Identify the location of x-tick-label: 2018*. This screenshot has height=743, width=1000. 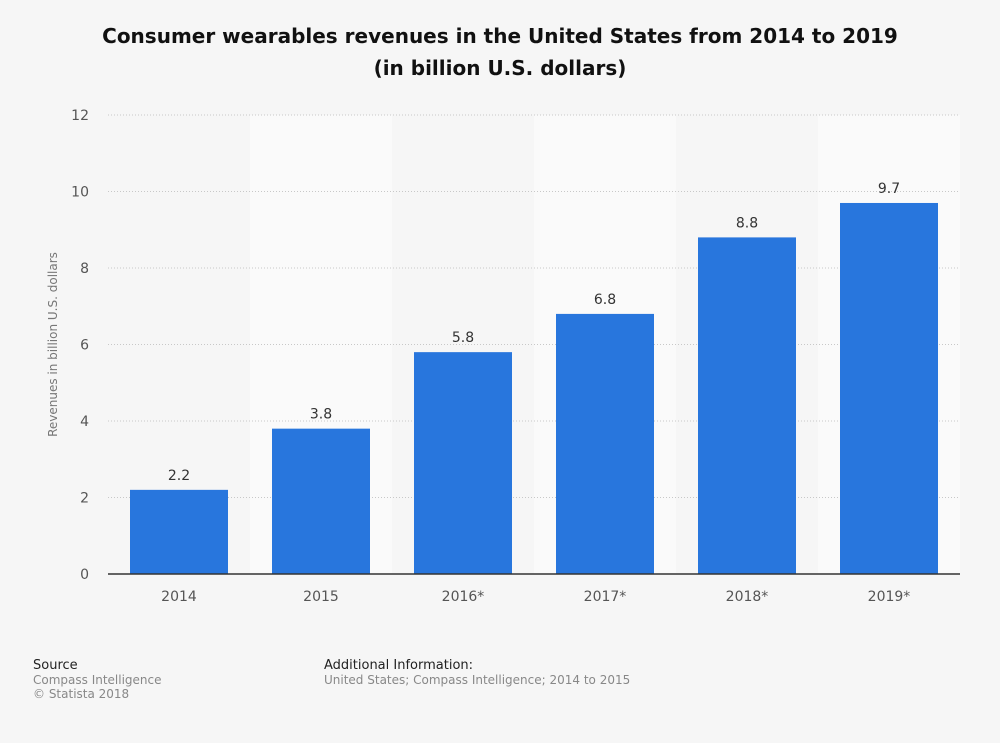
(747, 597).